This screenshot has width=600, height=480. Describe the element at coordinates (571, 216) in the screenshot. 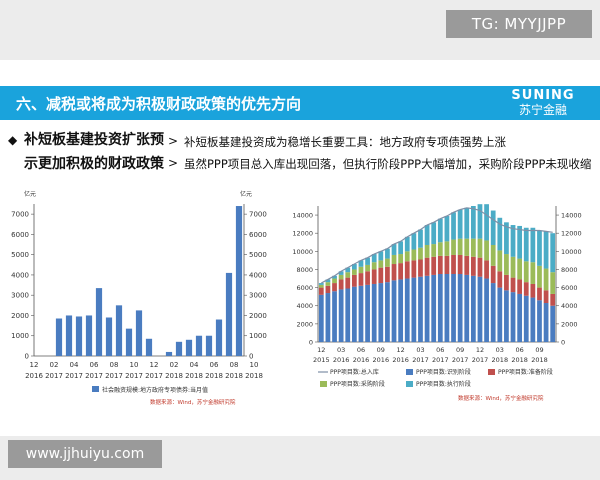

I see `y-tick-label-right: 14000` at that location.